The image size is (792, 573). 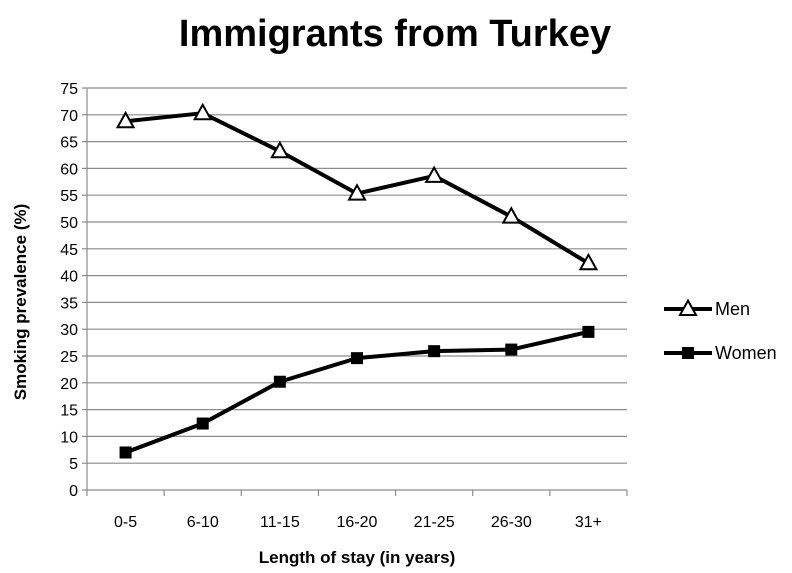 I want to click on y-tick-label: 75, so click(x=69, y=89).